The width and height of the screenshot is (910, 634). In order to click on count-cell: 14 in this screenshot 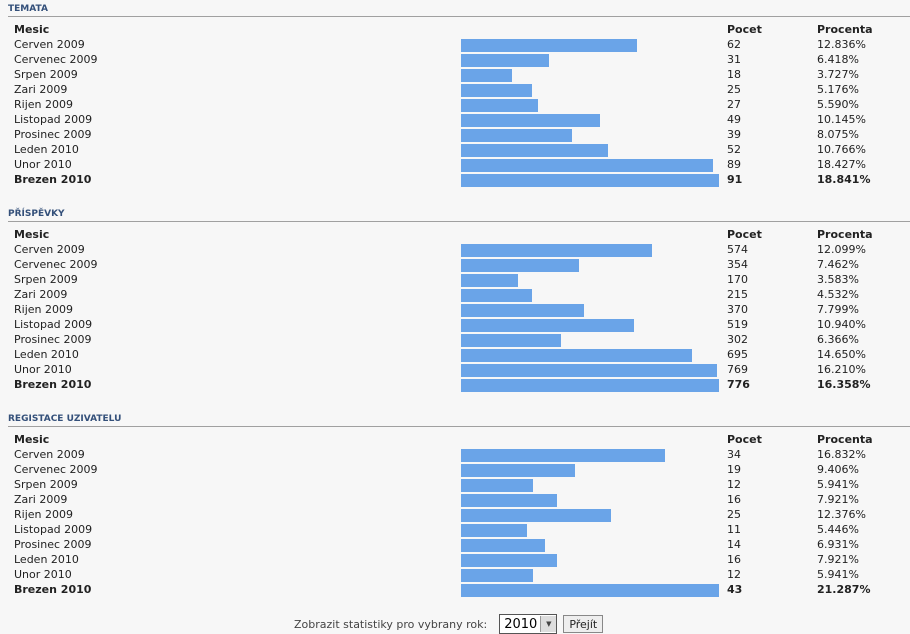, I will do `click(734, 544)`.